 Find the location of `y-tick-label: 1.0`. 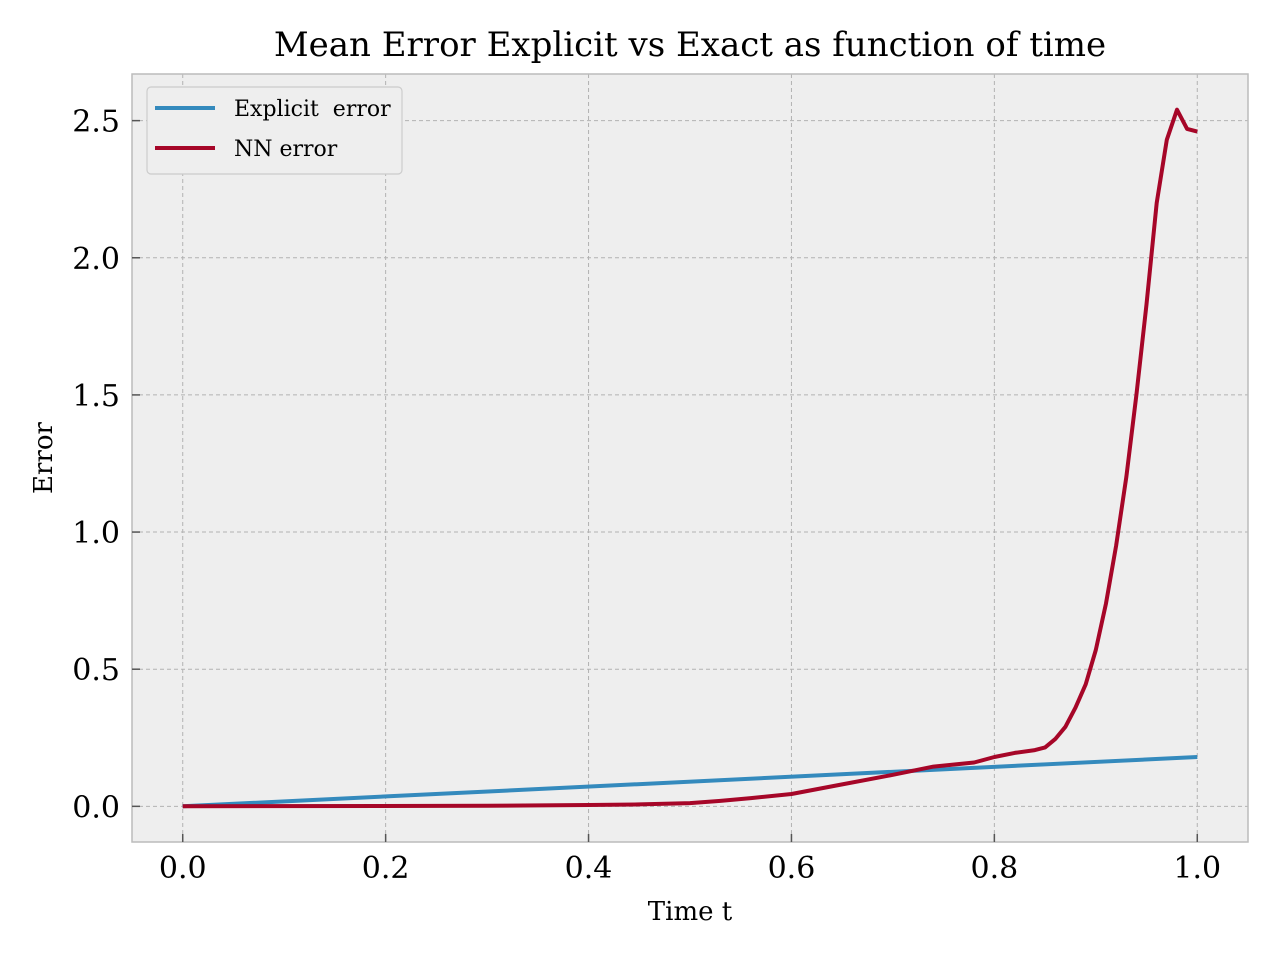

y-tick-label: 1.0 is located at coordinates (96, 533).